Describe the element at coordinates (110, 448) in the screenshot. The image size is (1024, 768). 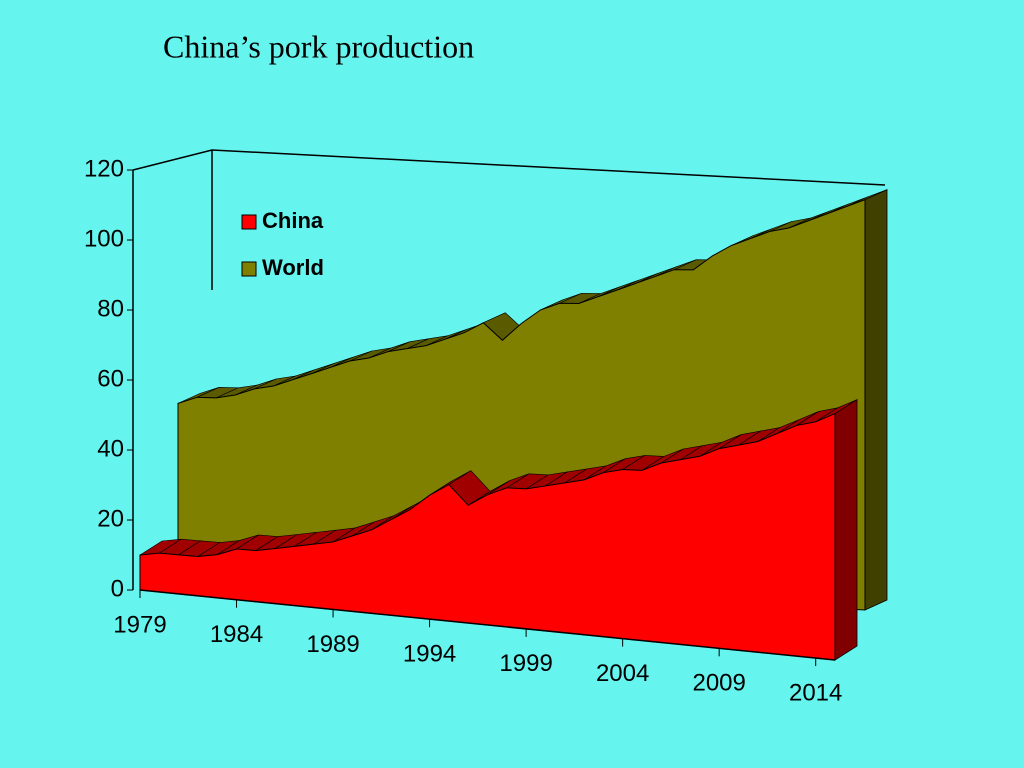
I see `y-tick-label: 40` at that location.